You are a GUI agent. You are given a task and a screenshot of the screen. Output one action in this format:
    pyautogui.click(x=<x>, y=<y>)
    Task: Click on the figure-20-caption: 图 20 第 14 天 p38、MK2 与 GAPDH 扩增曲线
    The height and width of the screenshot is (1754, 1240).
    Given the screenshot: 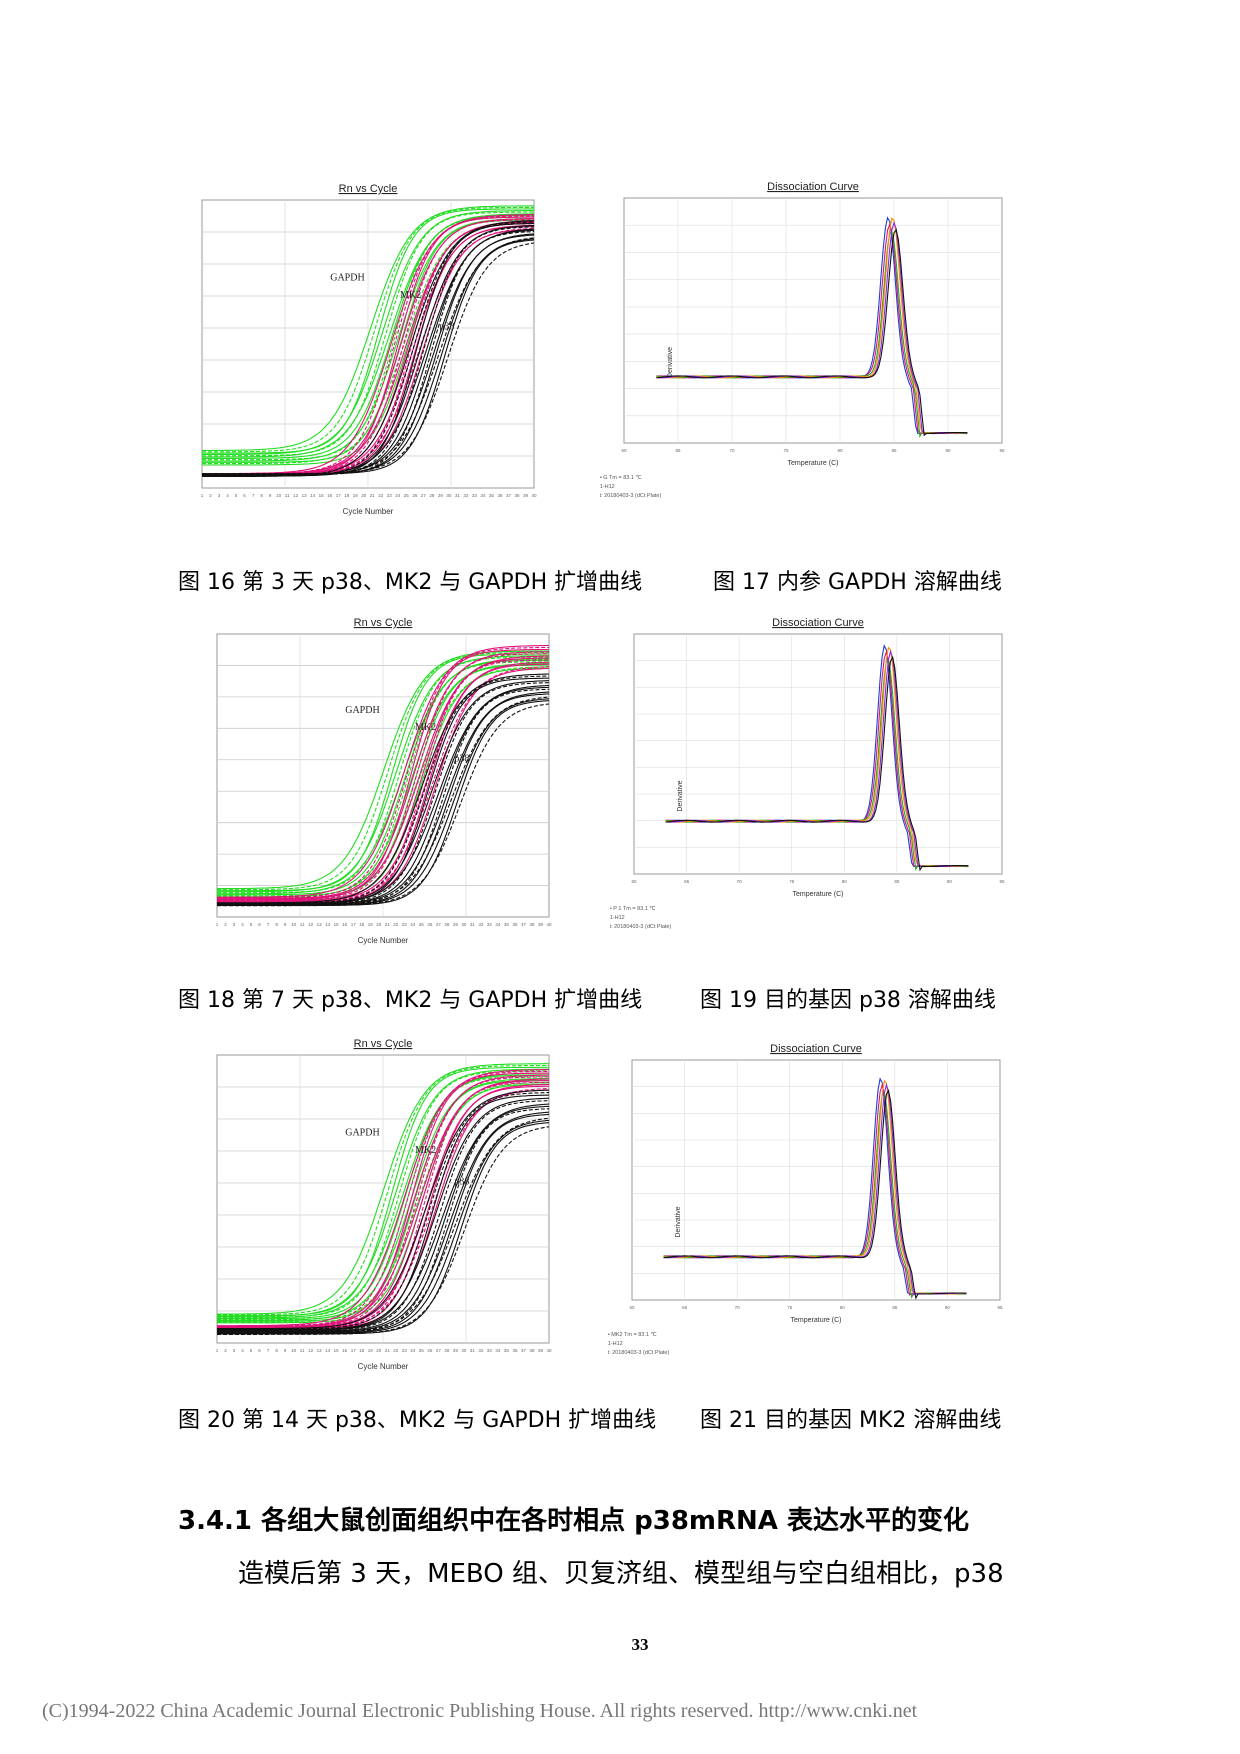 What is the action you would take?
    pyautogui.click(x=417, y=1420)
    